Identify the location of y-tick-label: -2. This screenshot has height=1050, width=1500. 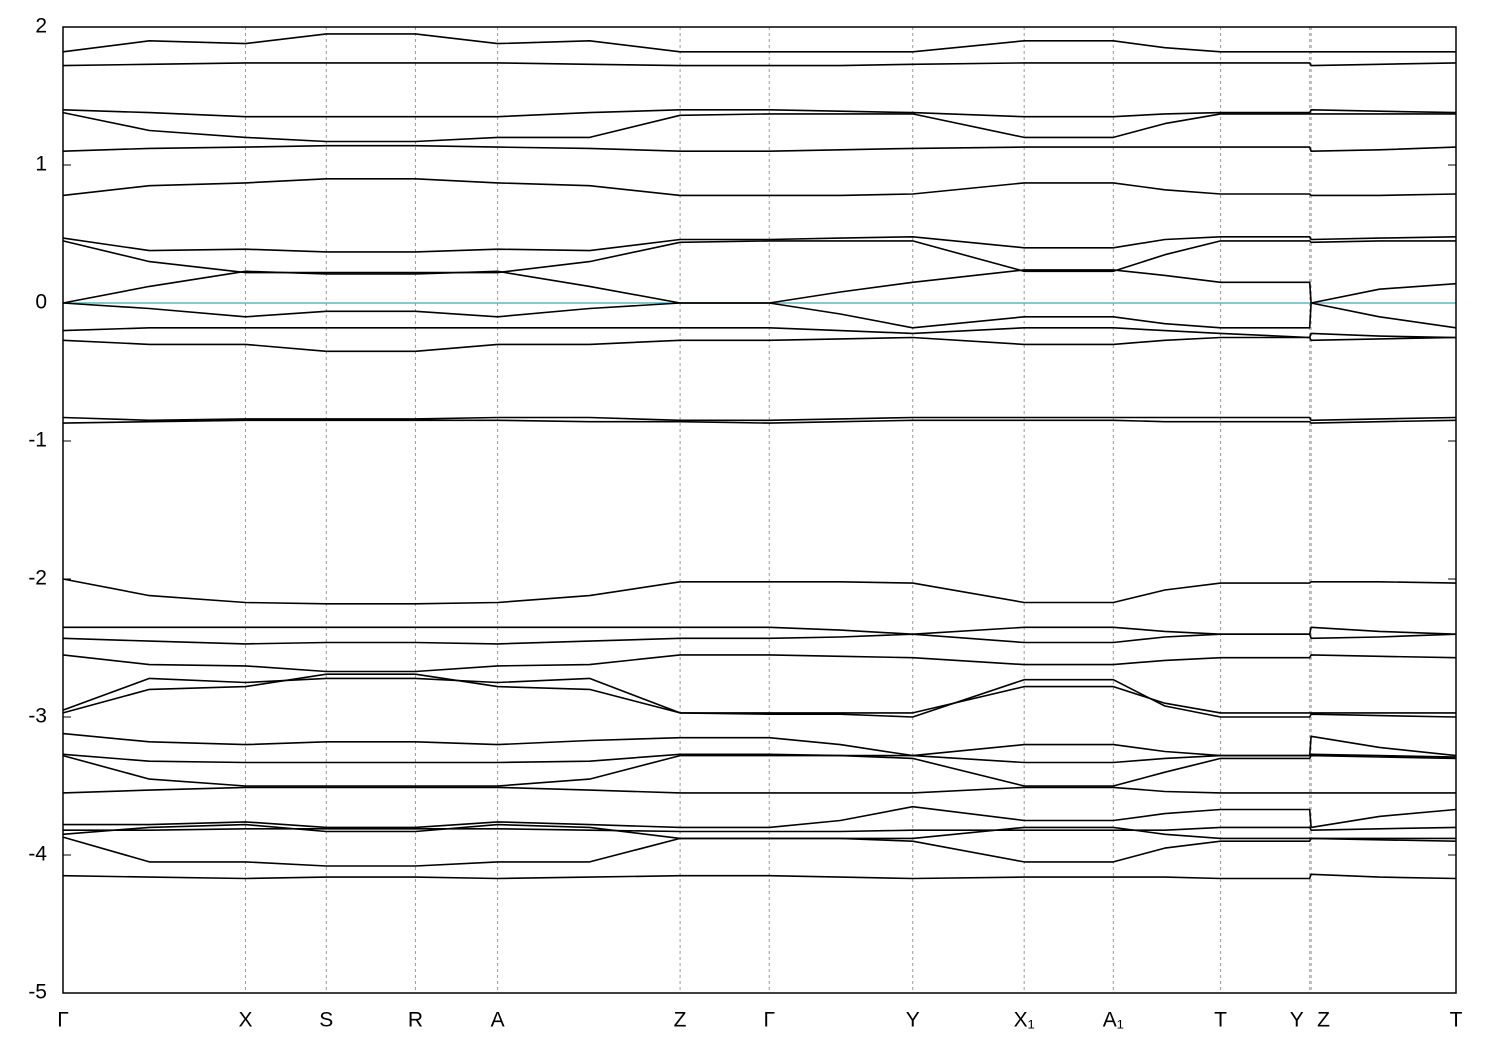
(37, 578).